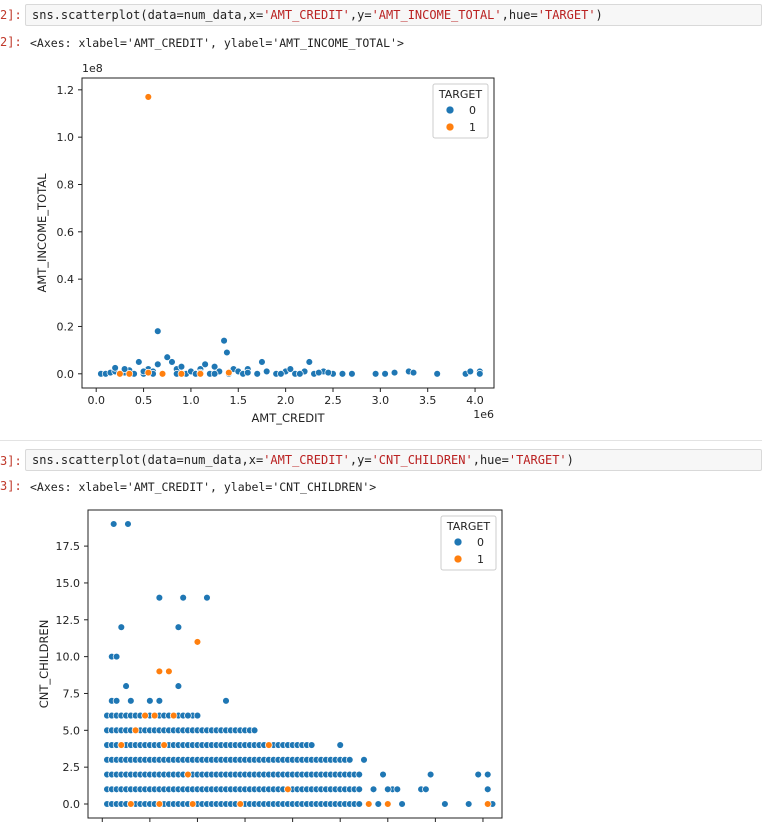 The image size is (762, 830). I want to click on x-tick-label: 2.0, so click(286, 400).